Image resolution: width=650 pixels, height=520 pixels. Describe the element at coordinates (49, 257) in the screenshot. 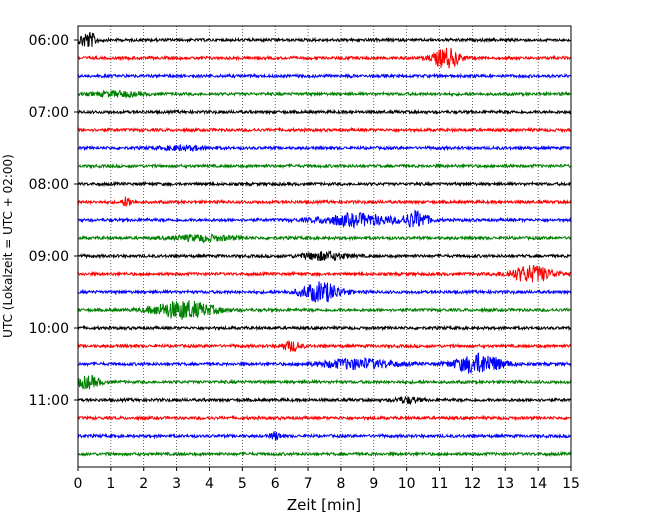

I see `y-tick-label: 09:00` at that location.